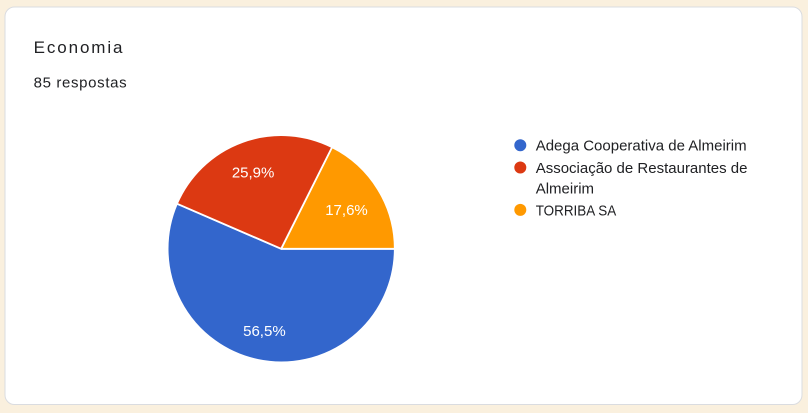 This screenshot has height=413, width=808. I want to click on svg-text: 85 respostas, so click(81, 82).